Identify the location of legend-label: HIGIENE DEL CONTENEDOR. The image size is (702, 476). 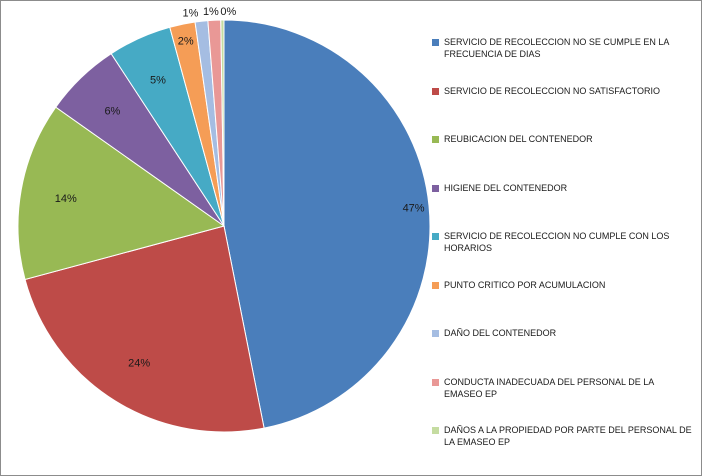
(506, 187).